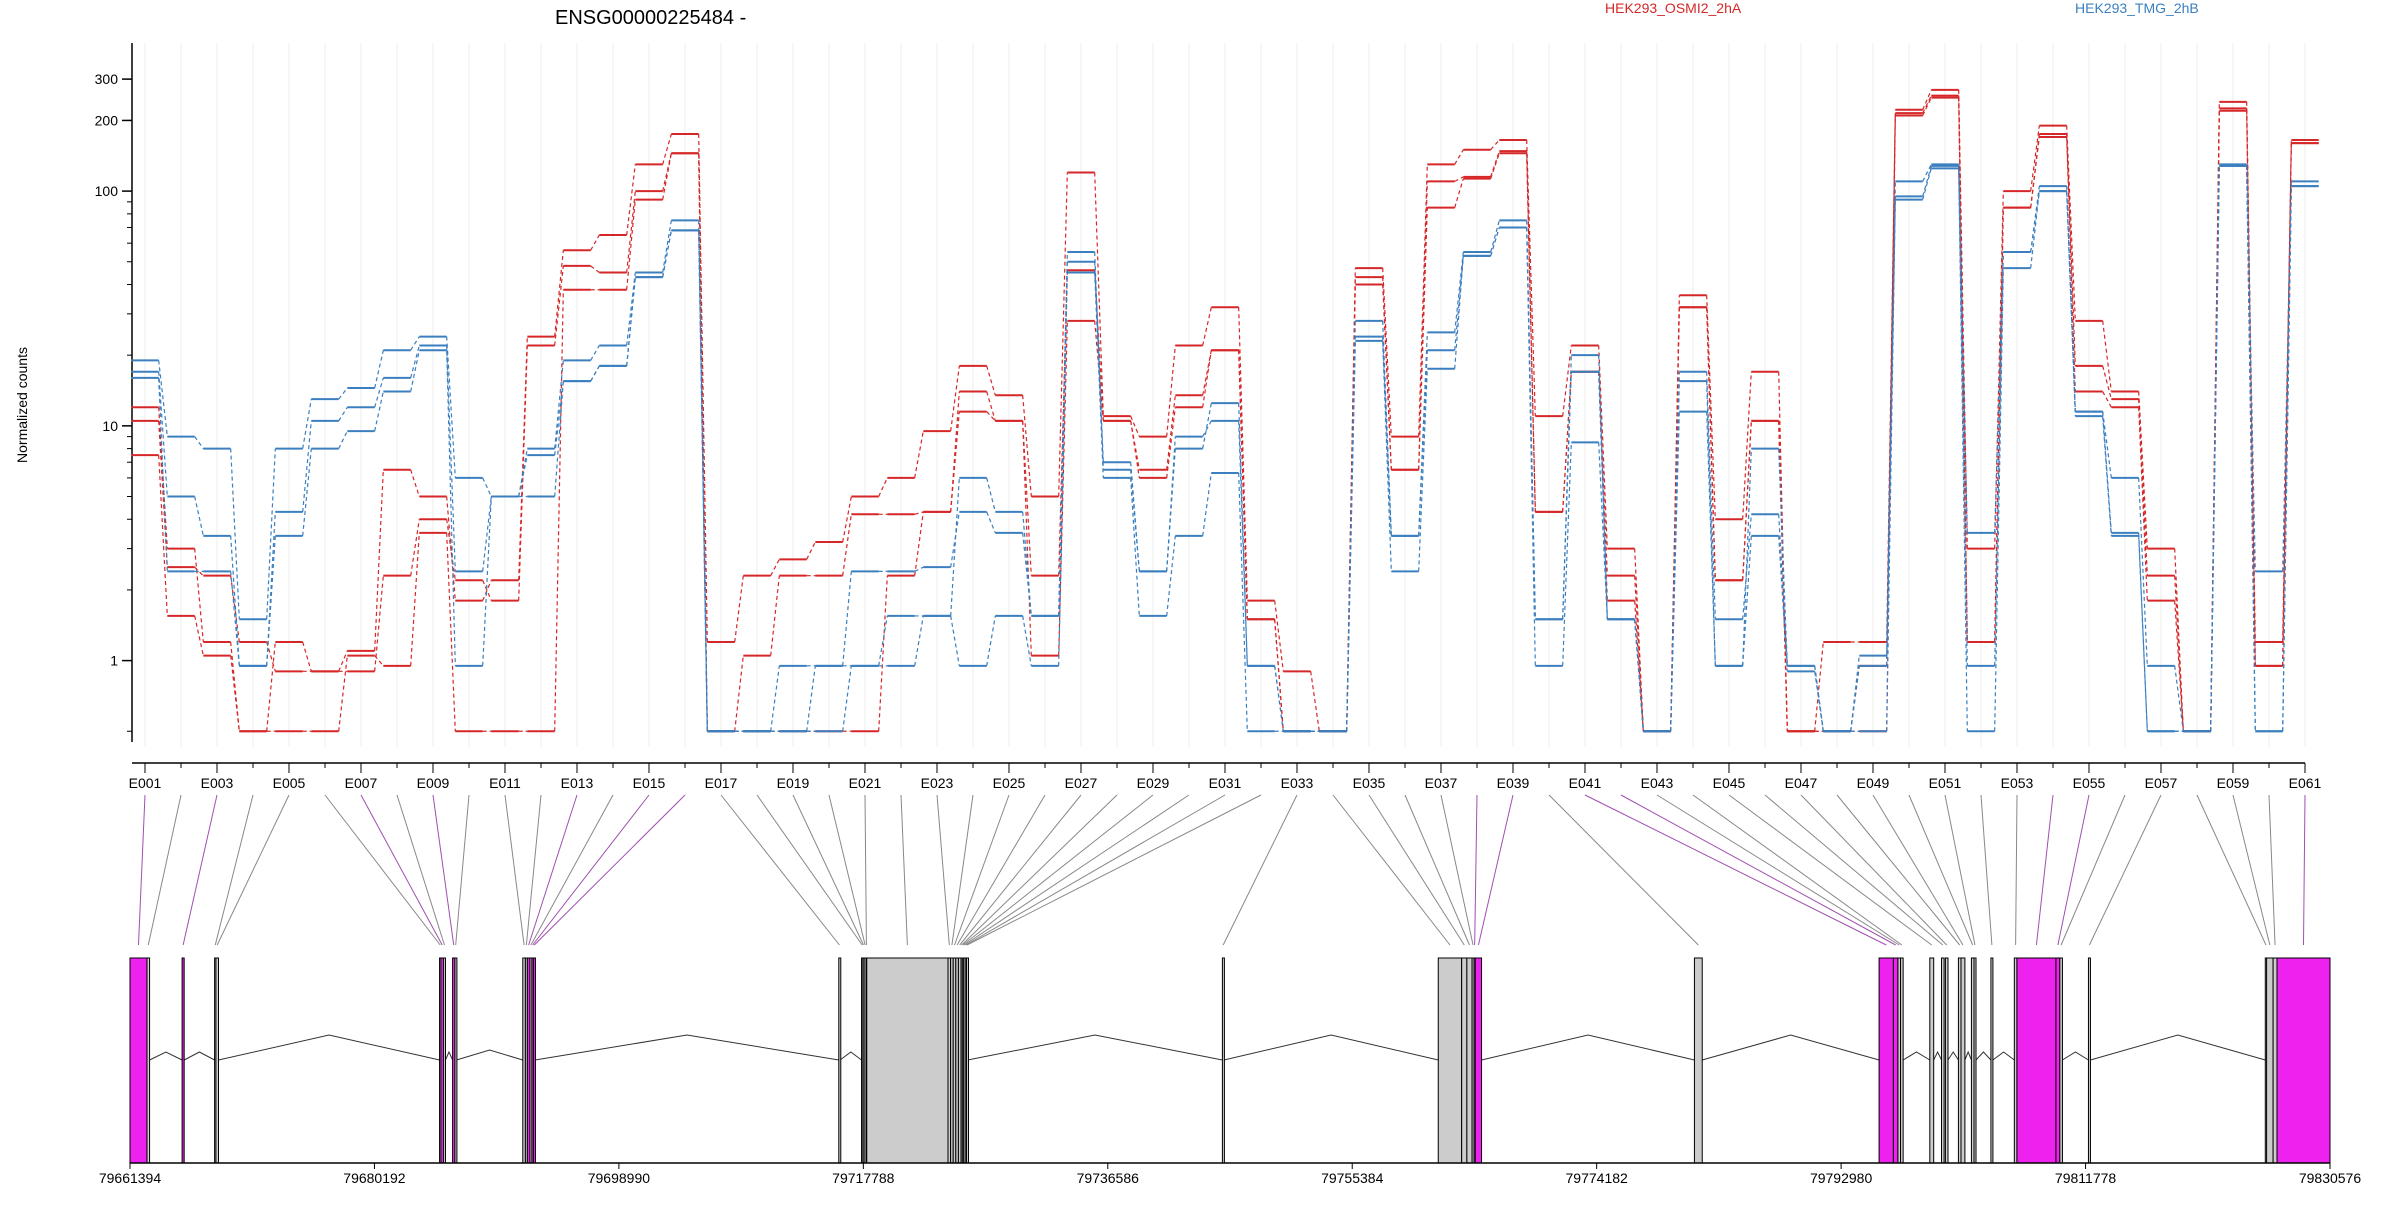 The image size is (2400, 1205). I want to click on x-tick-label-E019: E019, so click(793, 783).